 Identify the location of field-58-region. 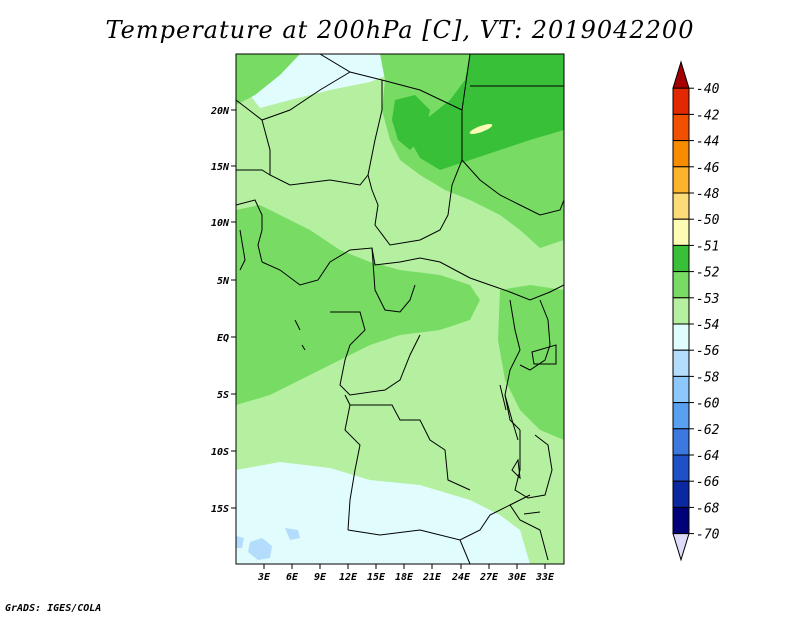
(268, 544).